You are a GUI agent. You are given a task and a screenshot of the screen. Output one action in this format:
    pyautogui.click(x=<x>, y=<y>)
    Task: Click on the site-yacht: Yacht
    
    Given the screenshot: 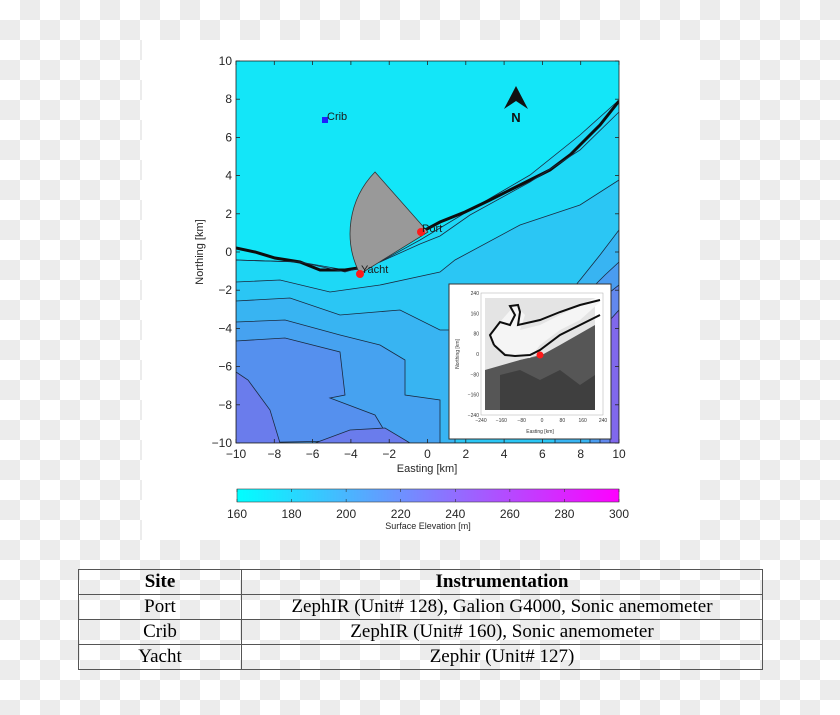 What is the action you would take?
    pyautogui.click(x=372, y=271)
    